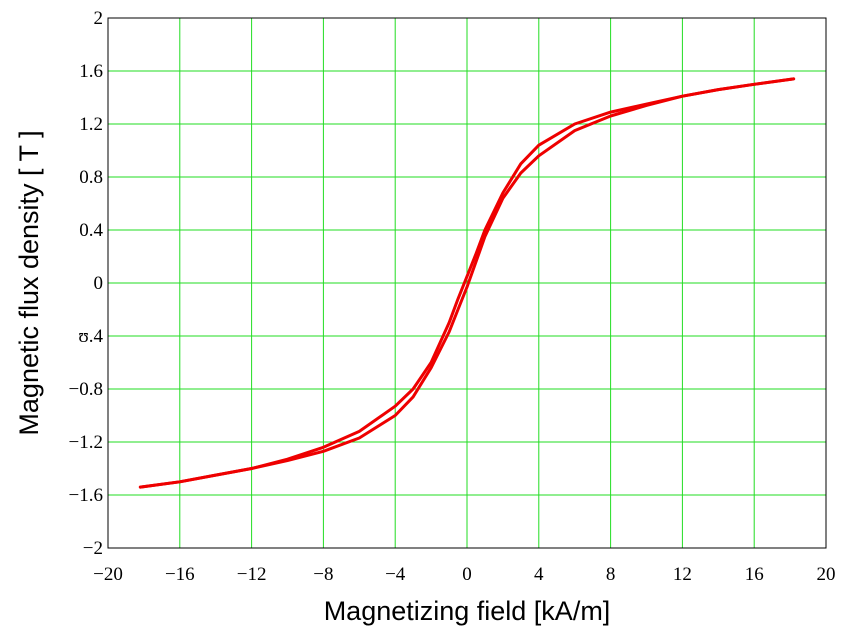 This screenshot has width=848, height=634. Describe the element at coordinates (826, 574) in the screenshot. I see `x-tick-label: 20` at that location.